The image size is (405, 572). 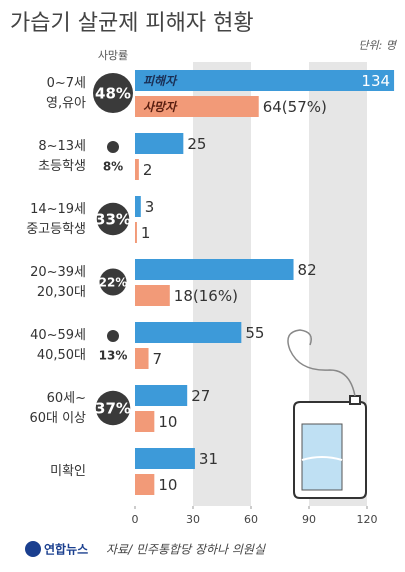 I want to click on data-label: 1, so click(x=146, y=233).